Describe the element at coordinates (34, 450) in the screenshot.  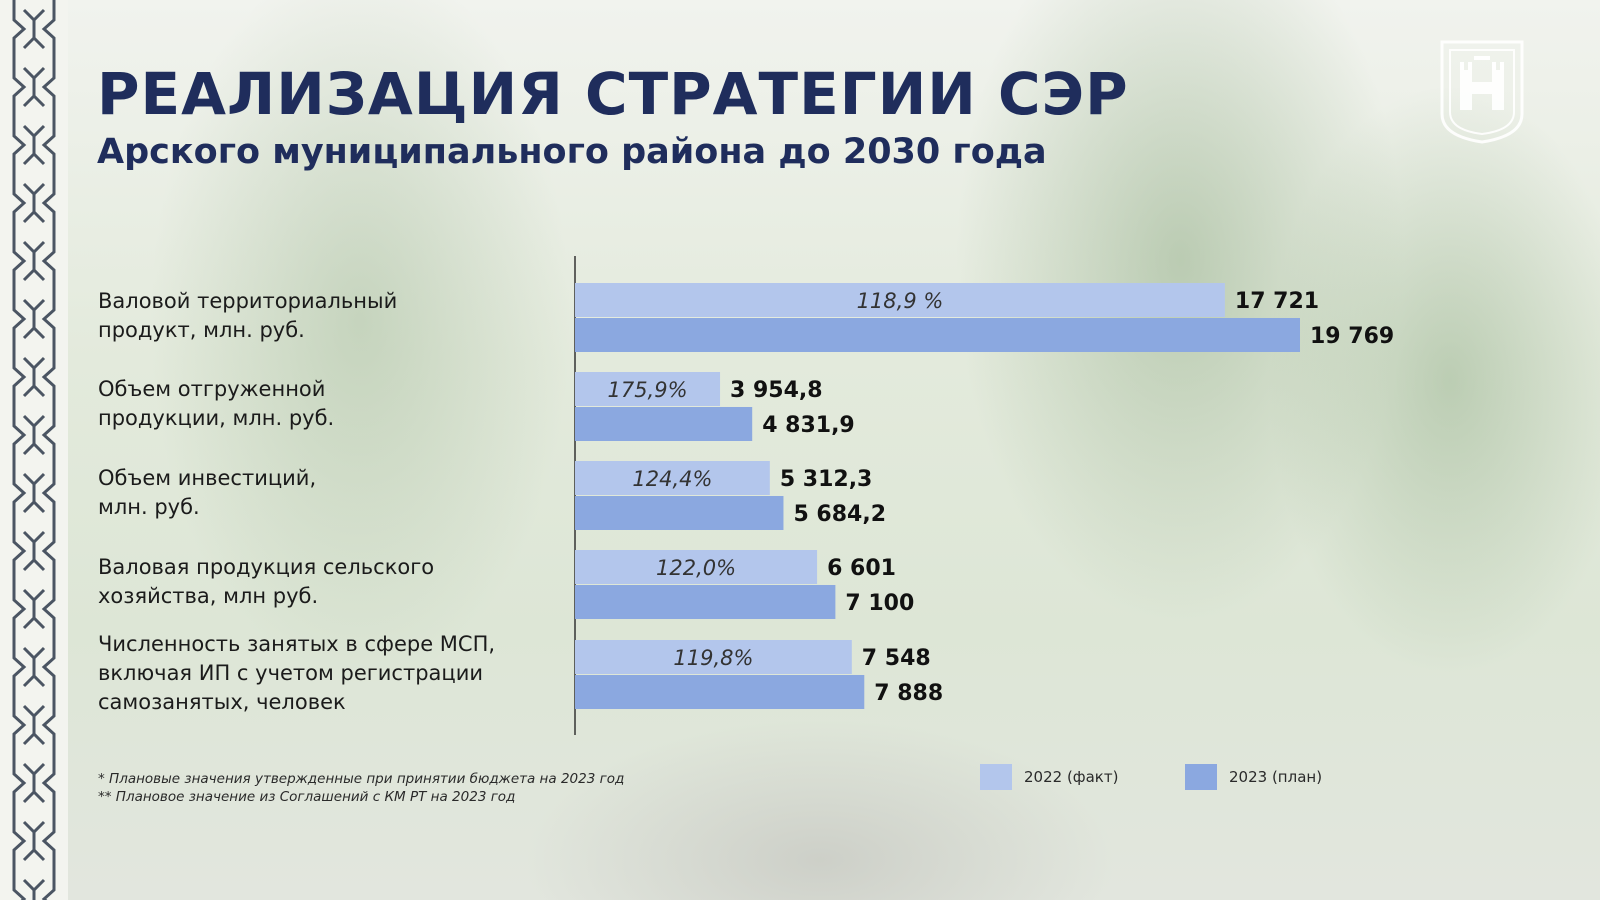
I see `tatar-ornament-border` at that location.